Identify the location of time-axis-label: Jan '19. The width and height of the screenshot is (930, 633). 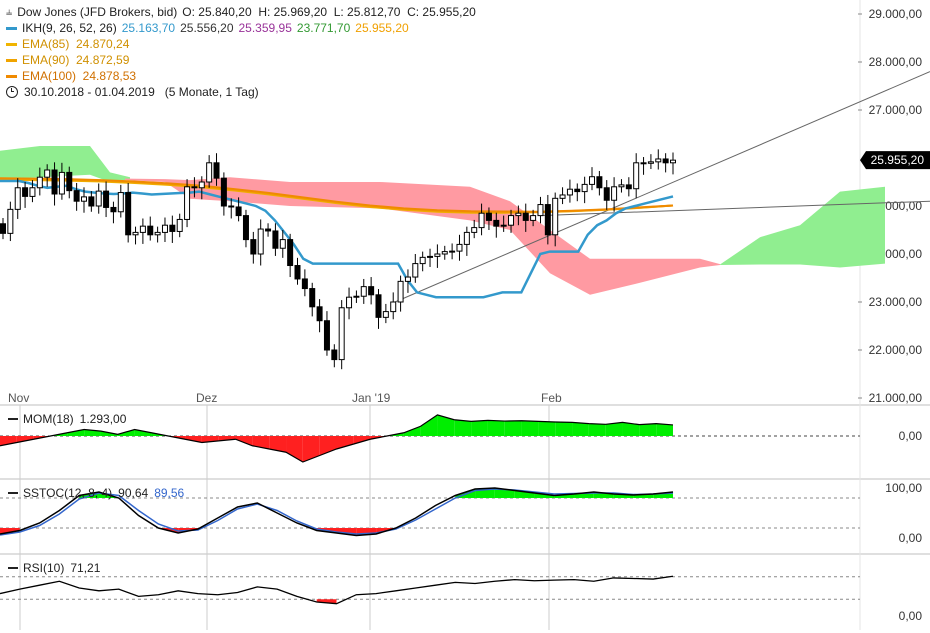
(371, 398).